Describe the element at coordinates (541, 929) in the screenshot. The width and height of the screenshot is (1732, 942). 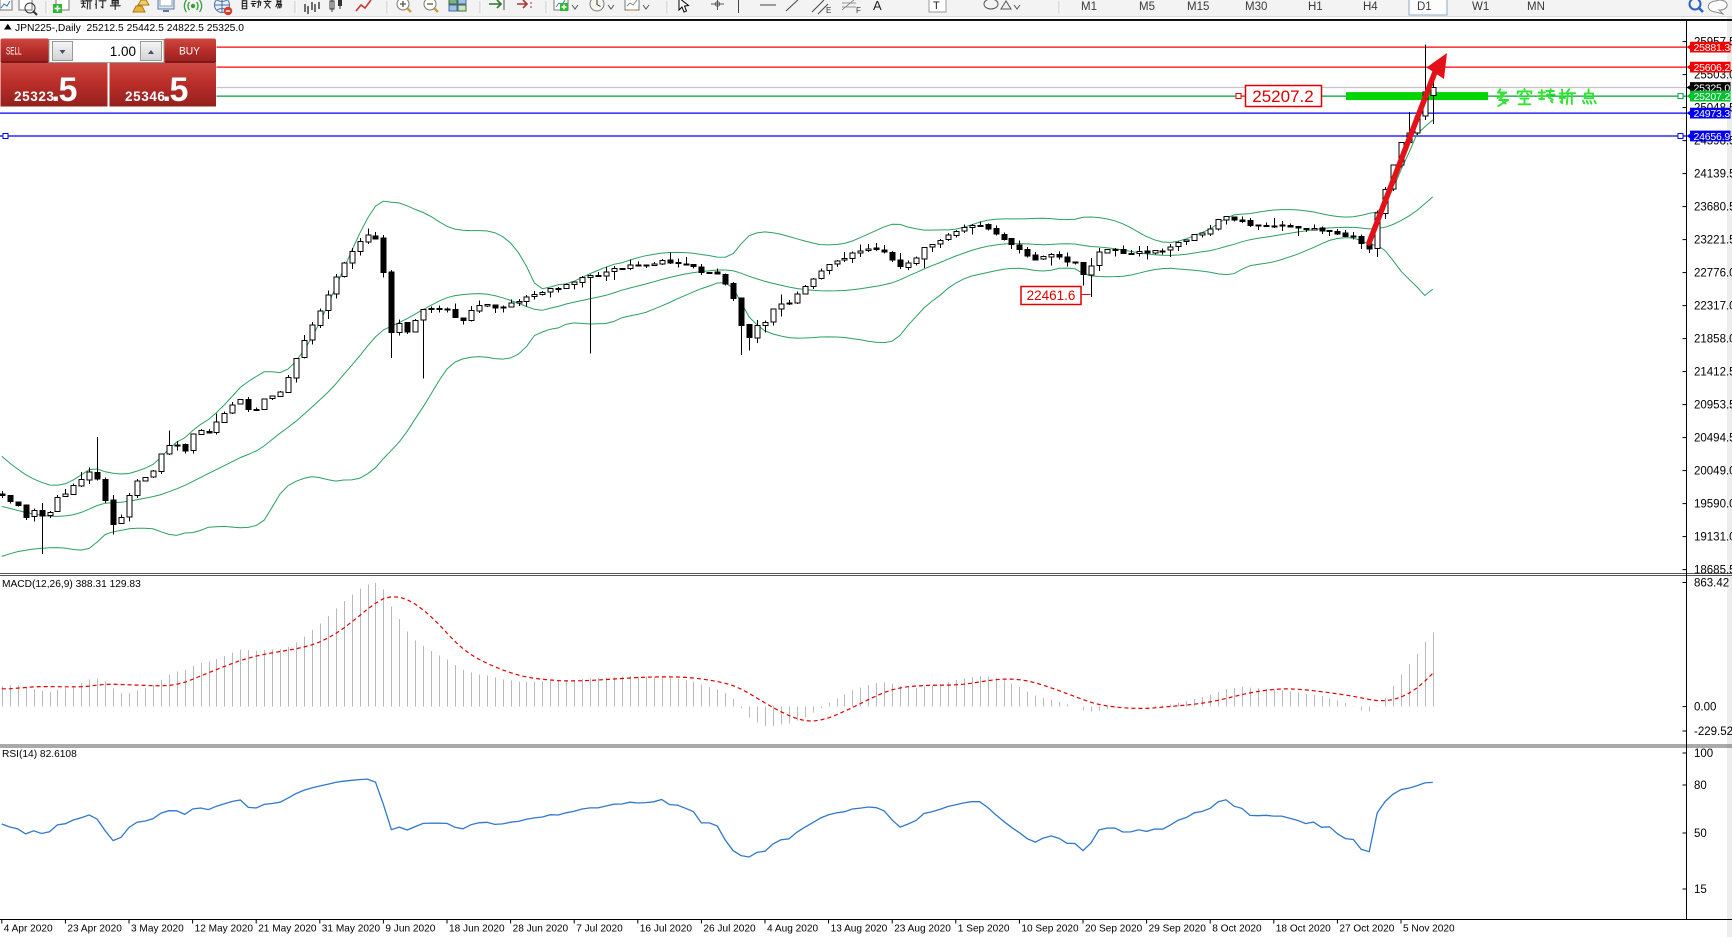
I see `svg-text: 28 Jun 2020` at that location.